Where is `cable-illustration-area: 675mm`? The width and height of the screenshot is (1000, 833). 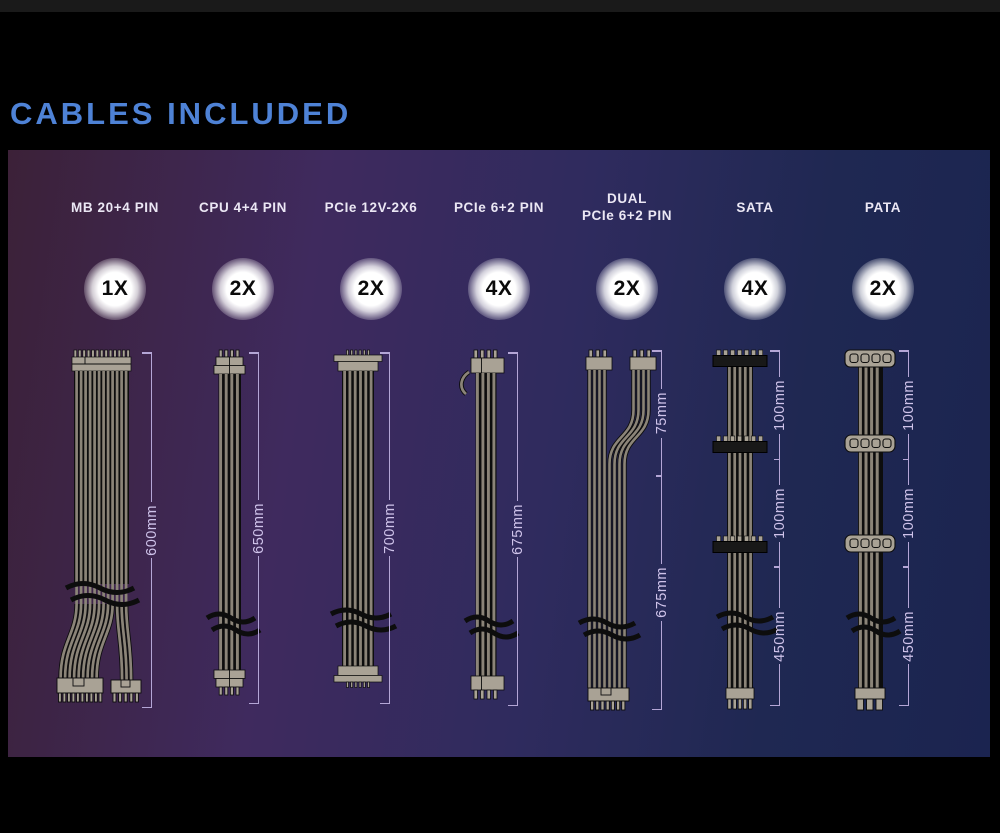
cable-illustration-area: 675mm is located at coordinates (499, 546).